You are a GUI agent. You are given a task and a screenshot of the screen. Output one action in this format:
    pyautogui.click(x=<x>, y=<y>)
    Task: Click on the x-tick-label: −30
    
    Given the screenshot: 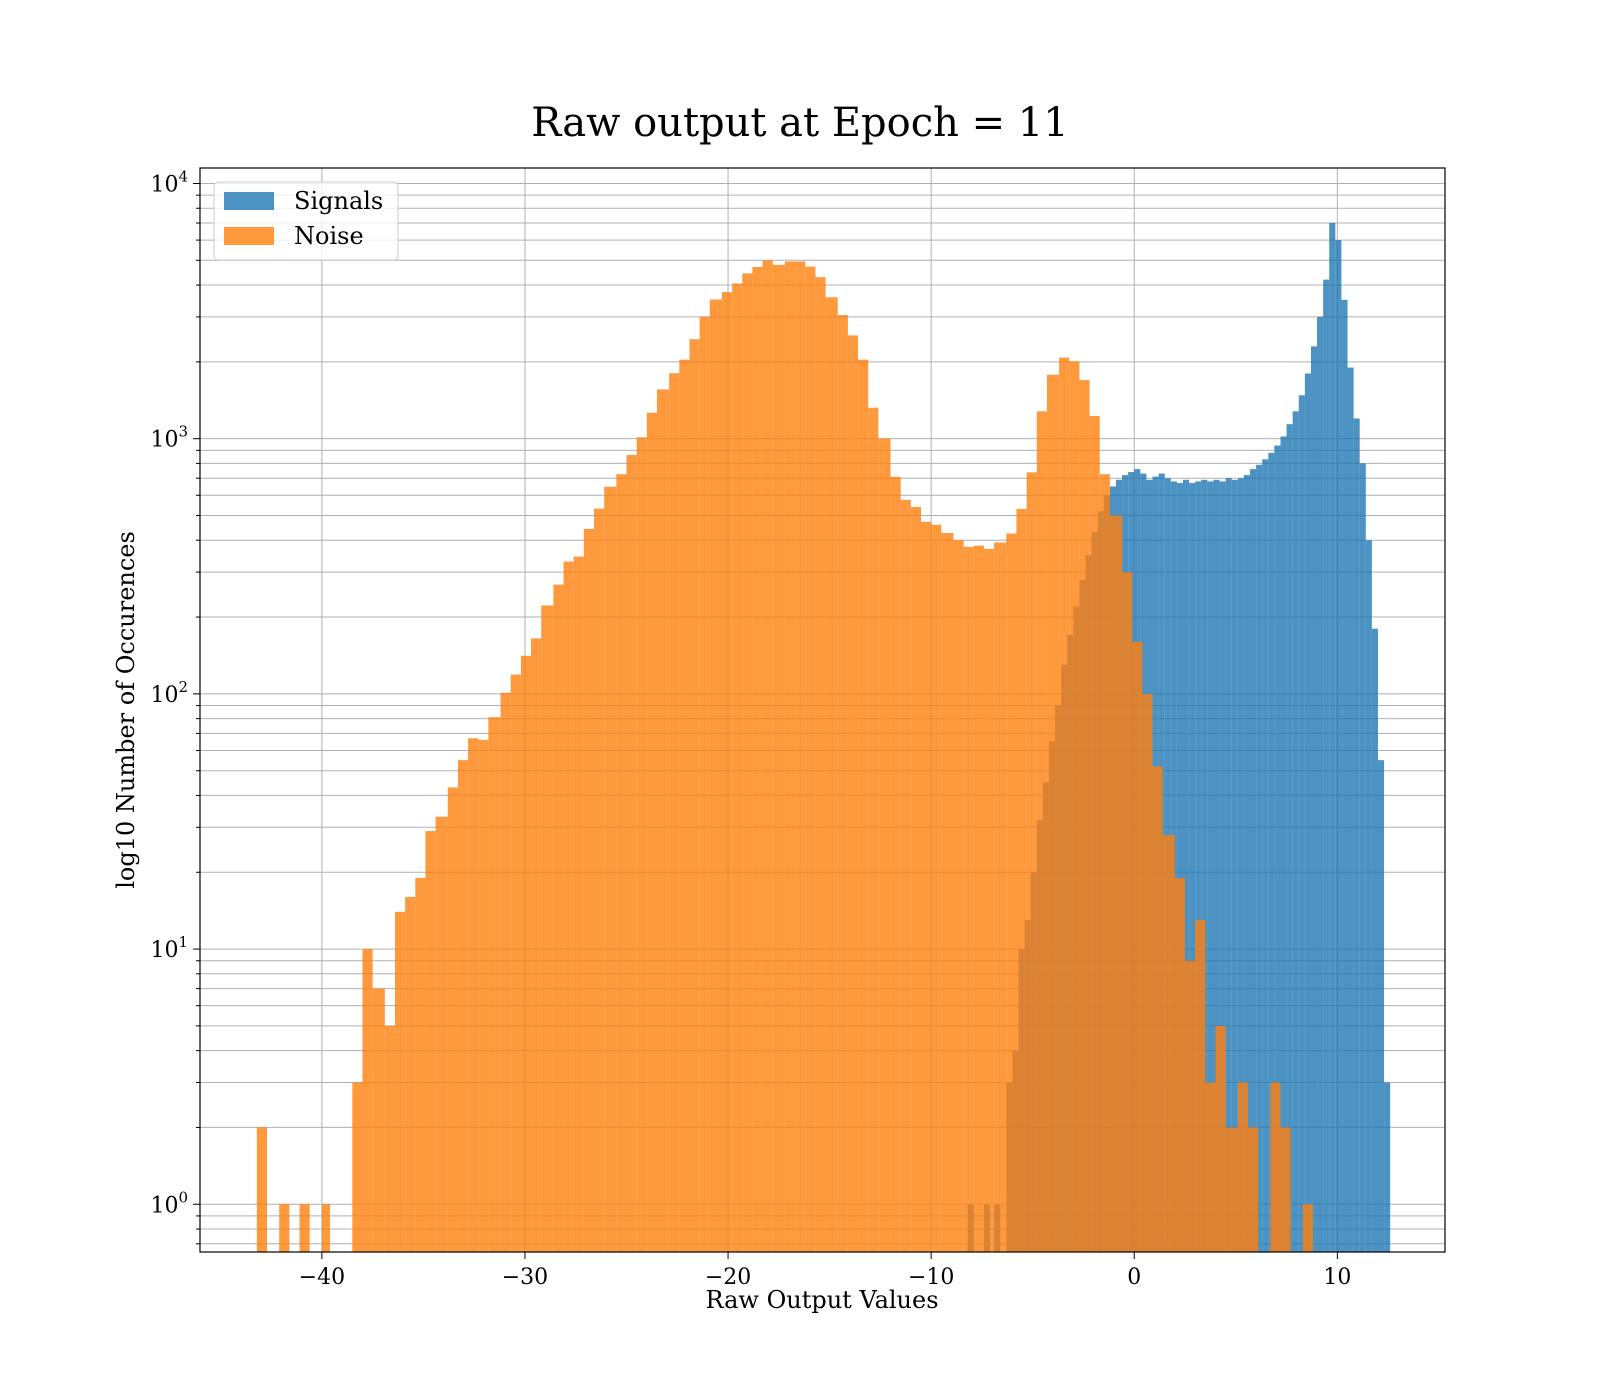 What is the action you would take?
    pyautogui.click(x=525, y=1277)
    